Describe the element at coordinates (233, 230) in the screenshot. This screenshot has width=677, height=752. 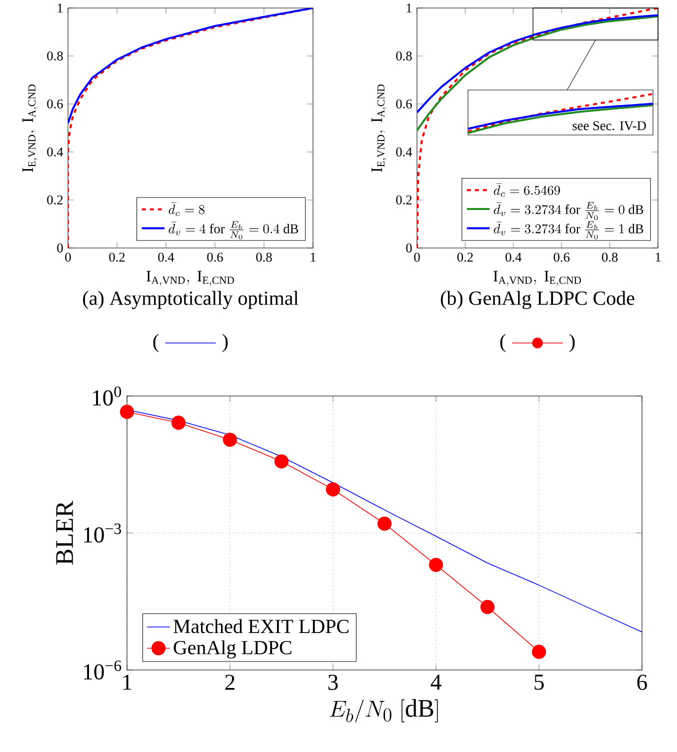
I see `legend-label: $\bar{d}_v = 4\ \mathrm{for}\ \frac{E_b}{N_0} = 0.4\ \mathrm{dB}$` at that location.